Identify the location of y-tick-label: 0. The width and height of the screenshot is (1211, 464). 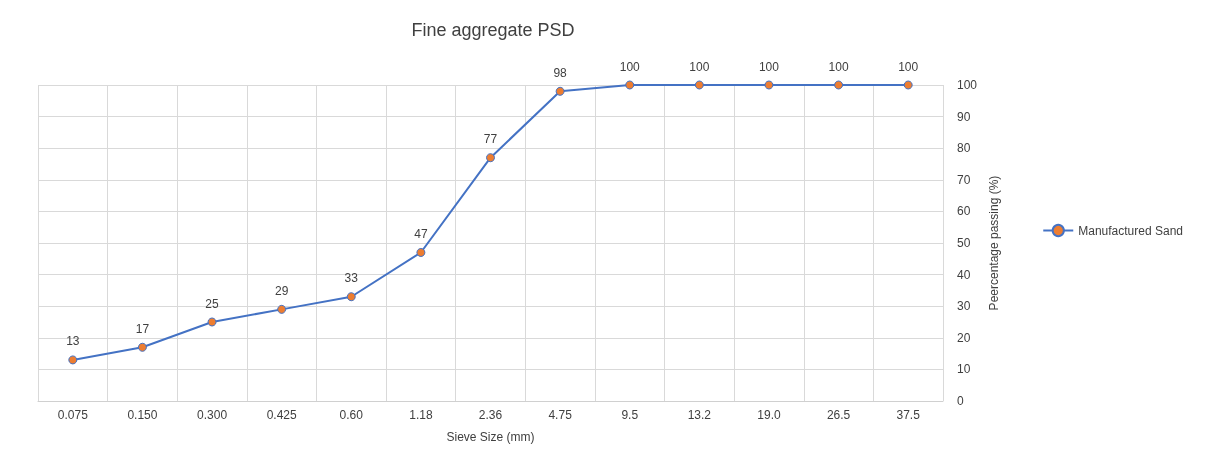
(960, 401).